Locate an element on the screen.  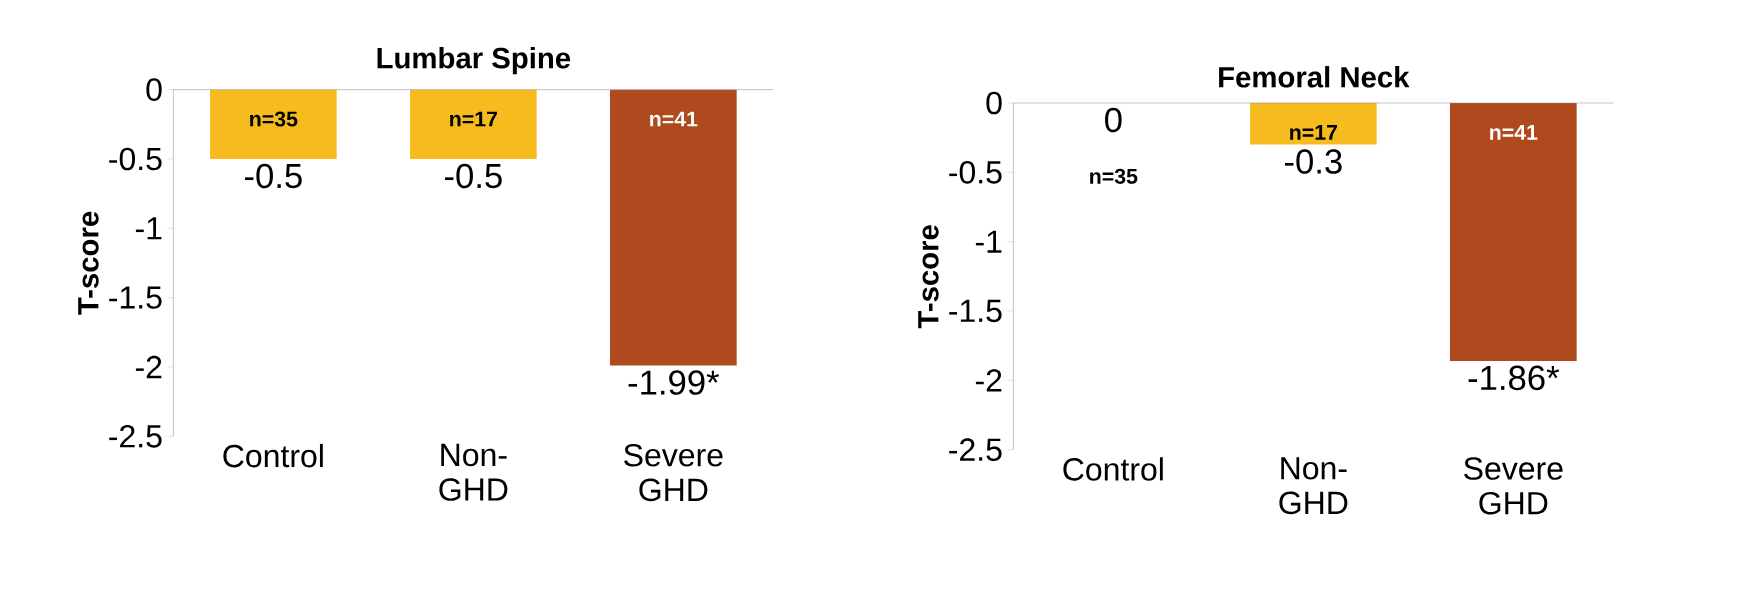
data-label: -1.99* is located at coordinates (674, 382).